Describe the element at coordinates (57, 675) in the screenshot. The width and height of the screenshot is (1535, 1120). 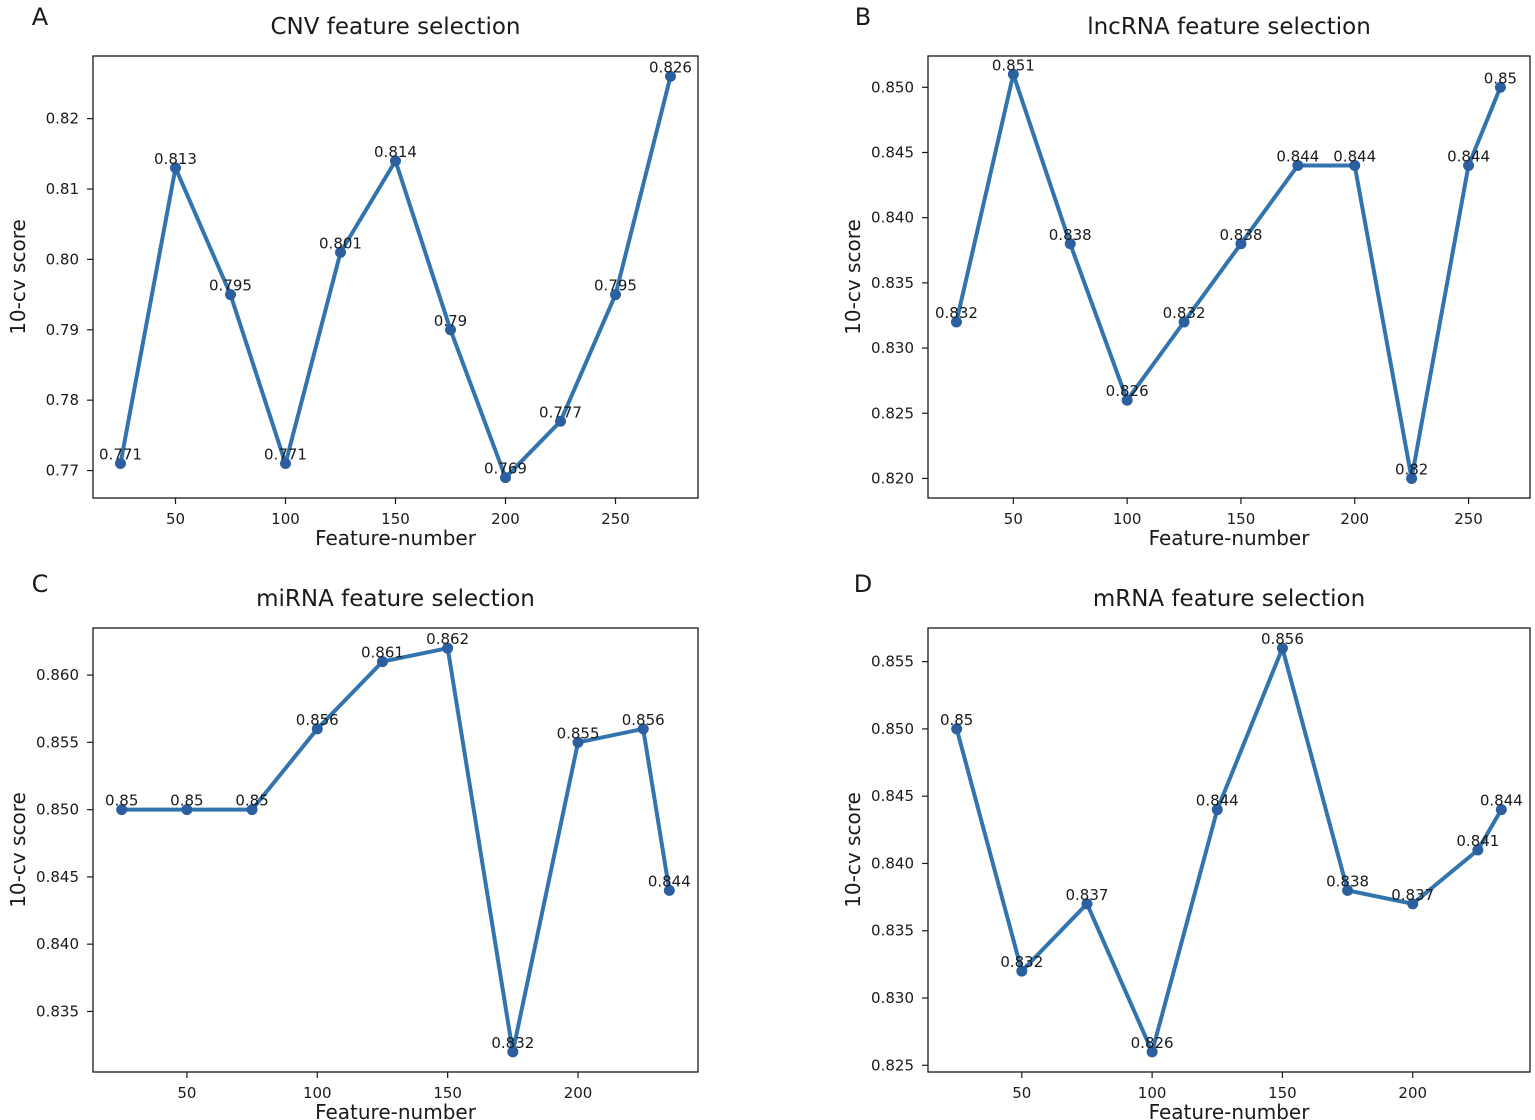
I see `y-tick-label: 0.860` at that location.